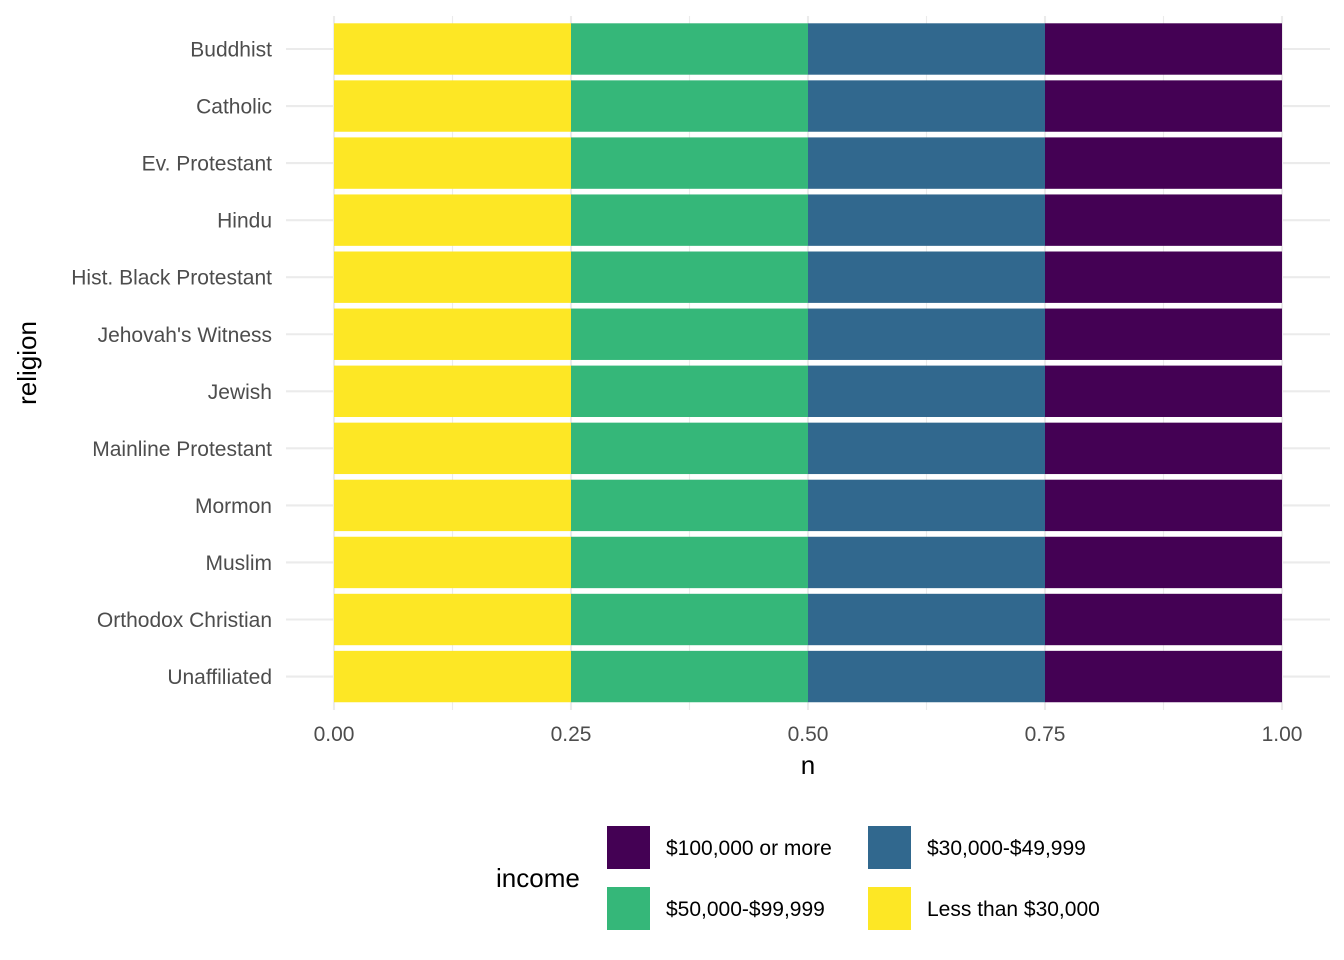  Describe the element at coordinates (538, 878) in the screenshot. I see `legend-title: income` at that location.